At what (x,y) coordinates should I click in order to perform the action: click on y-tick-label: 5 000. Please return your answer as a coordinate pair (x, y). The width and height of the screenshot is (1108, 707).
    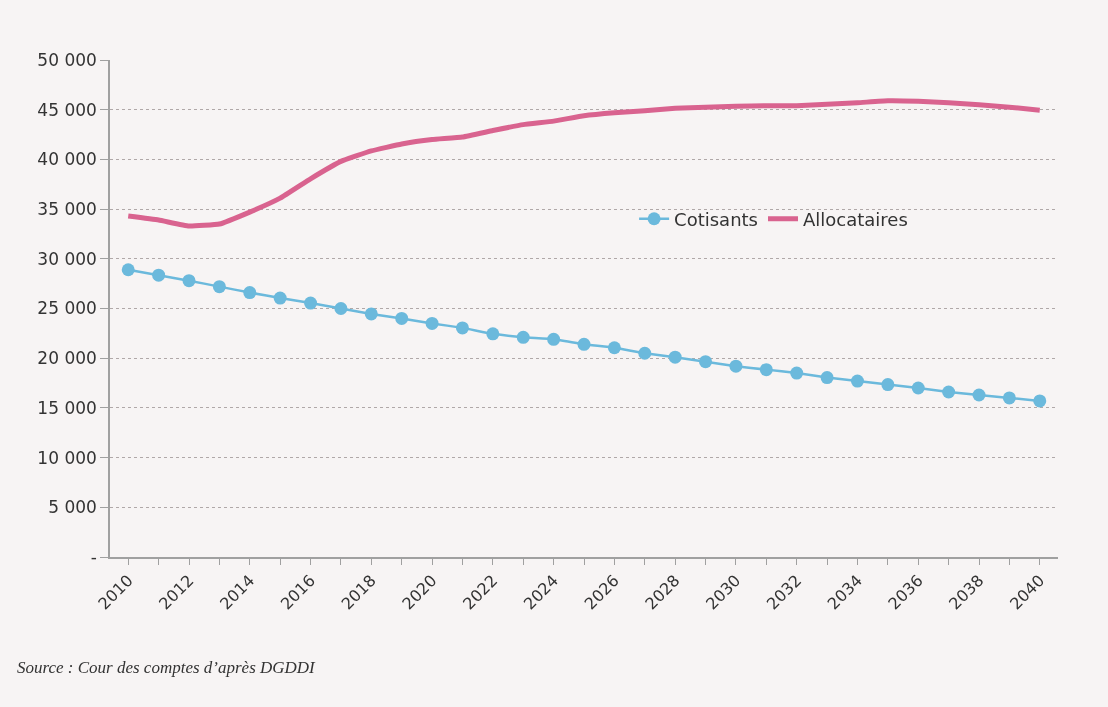
    Looking at the image, I should click on (72, 507).